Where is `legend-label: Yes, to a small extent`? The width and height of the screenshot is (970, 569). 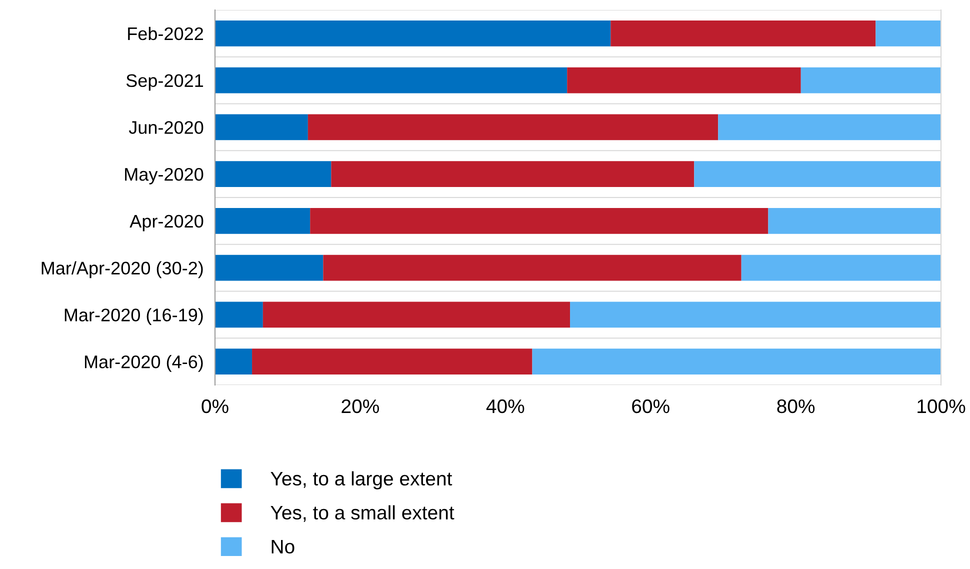
legend-label: Yes, to a small extent is located at coordinates (362, 513).